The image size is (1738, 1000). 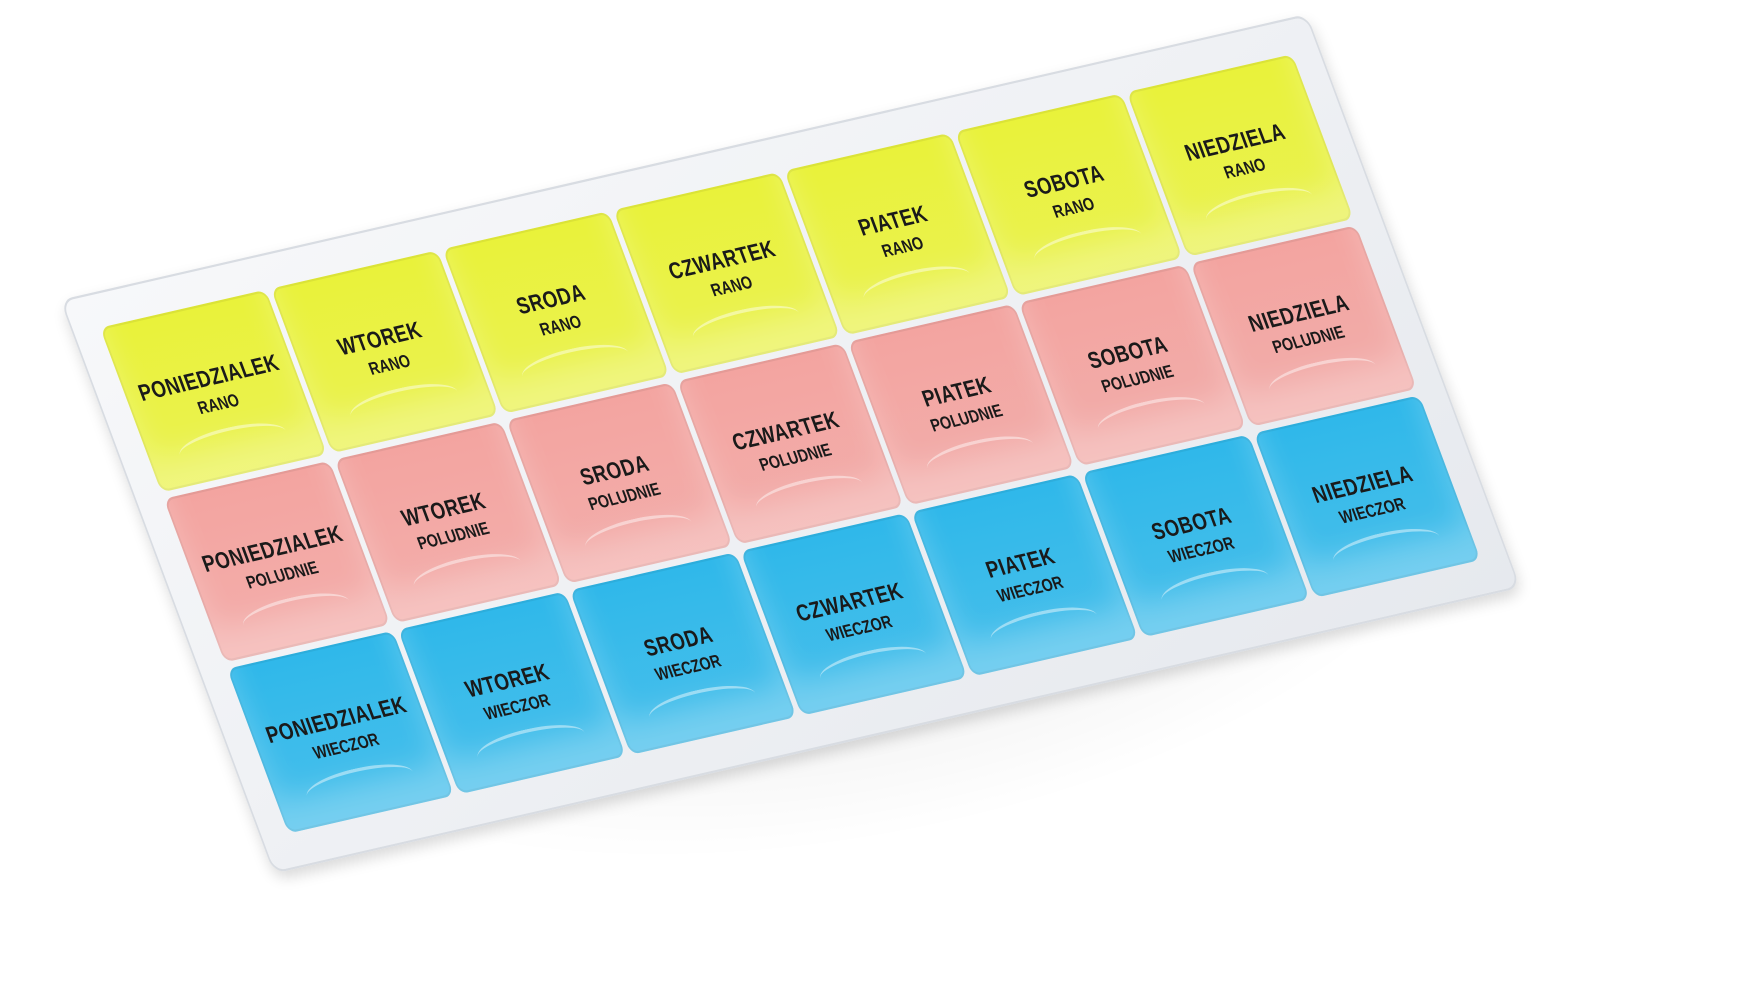 I want to click on day-label: SOBOTA, so click(x=1064, y=182).